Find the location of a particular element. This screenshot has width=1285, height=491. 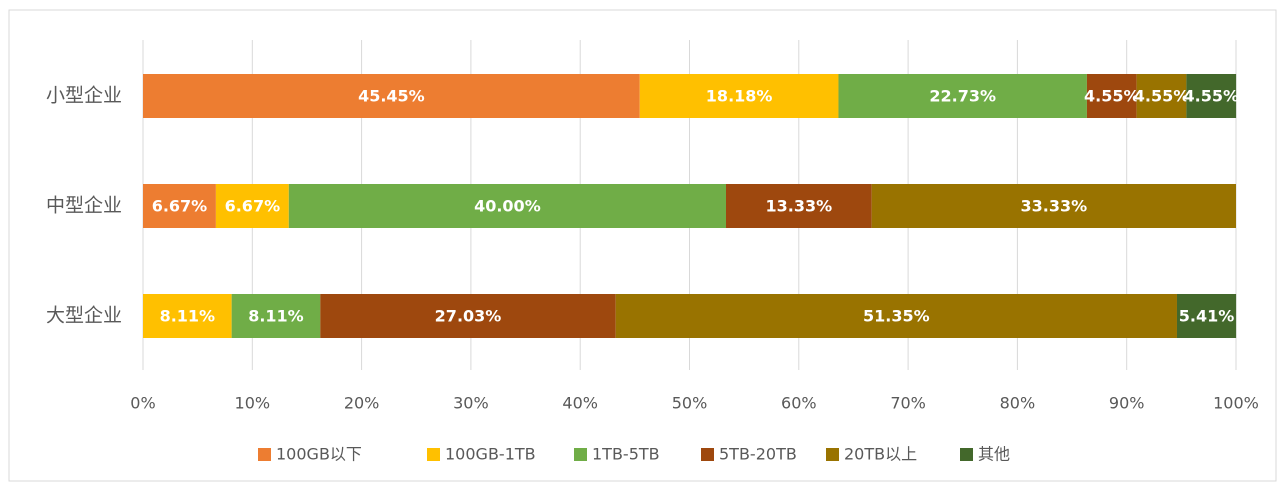

x-tick-label: 80% is located at coordinates (1018, 403).